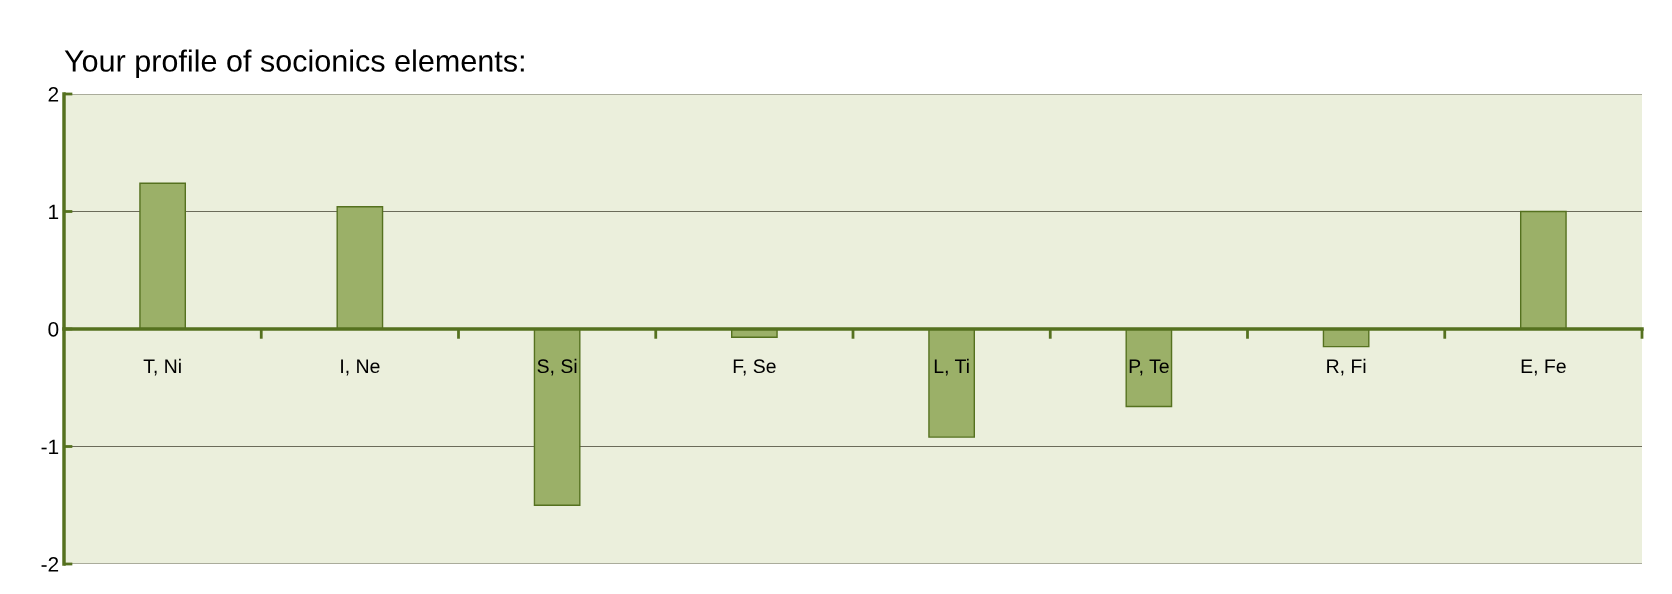 The width and height of the screenshot is (1672, 594). What do you see at coordinates (360, 367) in the screenshot?
I see `x-tick-label: I, Ne` at bounding box center [360, 367].